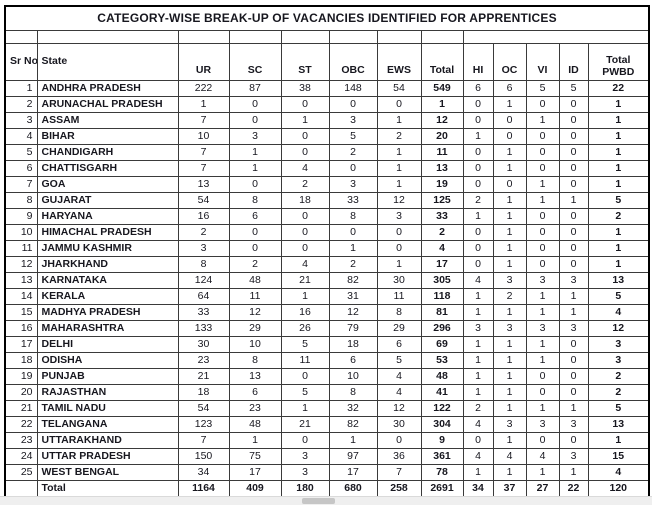  I want to click on cell-hi: 0, so click(478, 440).